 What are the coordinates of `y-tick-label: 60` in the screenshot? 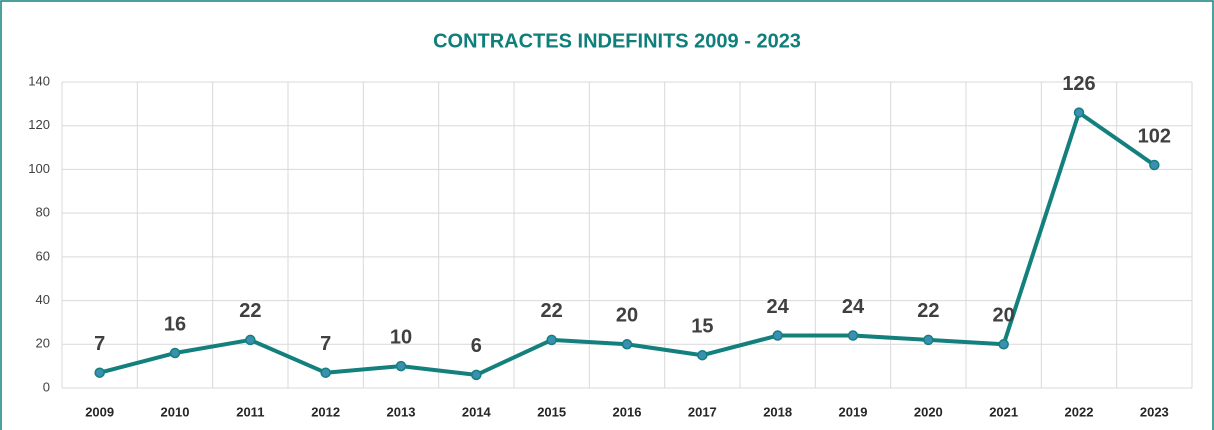 It's located at (43, 255).